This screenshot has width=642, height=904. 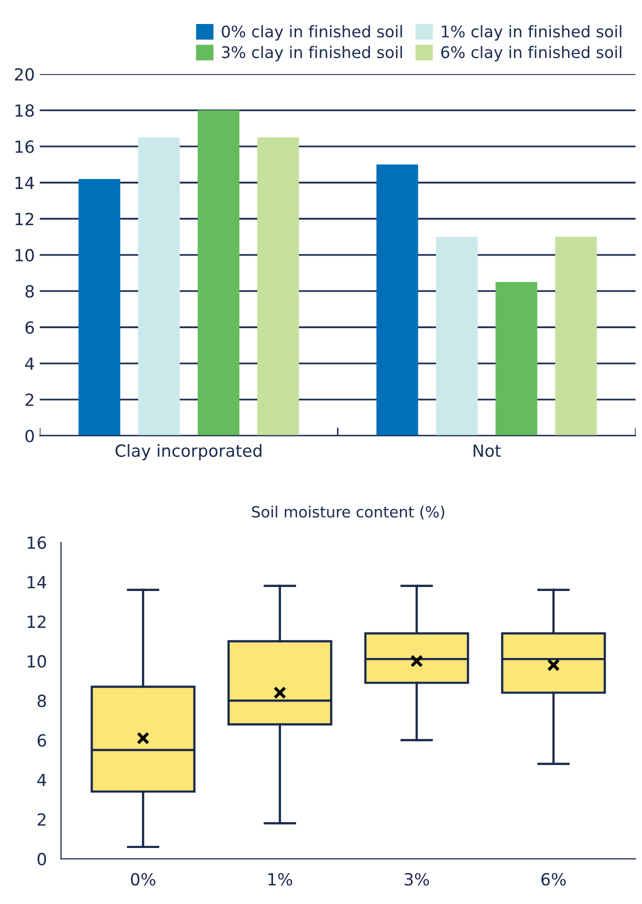 What do you see at coordinates (553, 879) in the screenshot?
I see `x-tick-label: 6%` at bounding box center [553, 879].